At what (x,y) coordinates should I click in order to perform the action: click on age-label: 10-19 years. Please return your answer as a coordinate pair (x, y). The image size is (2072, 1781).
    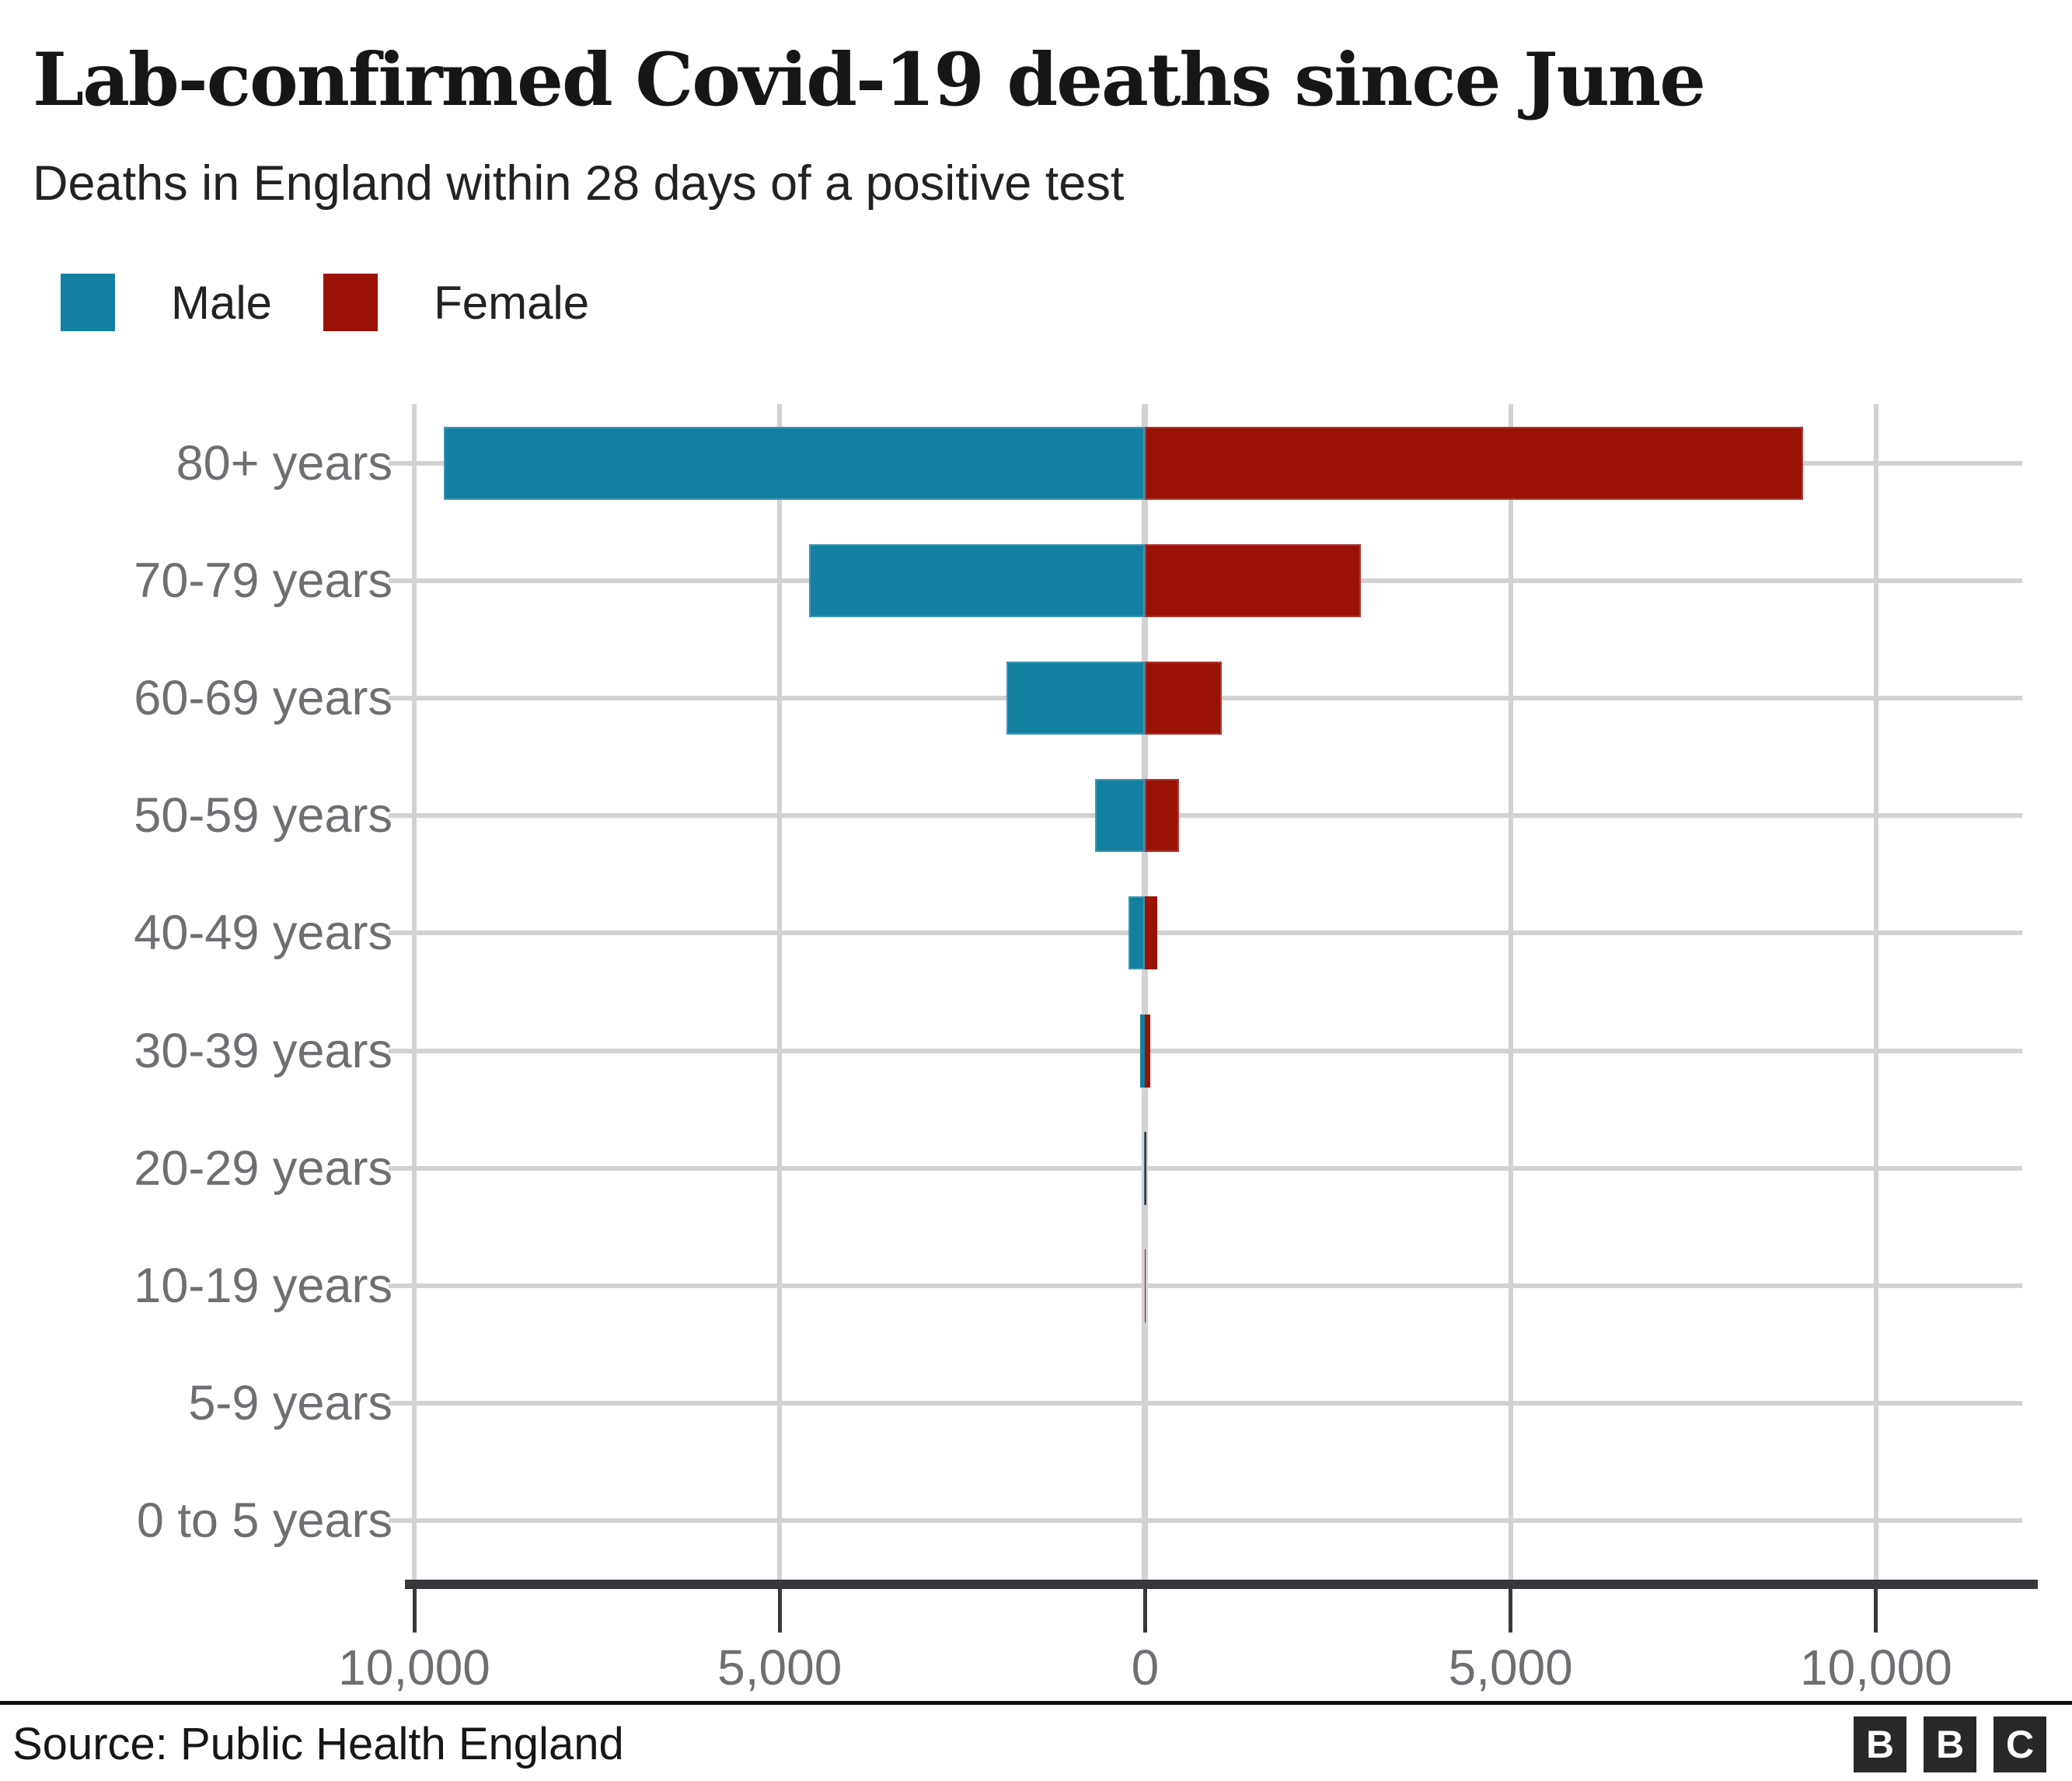
    Looking at the image, I should click on (263, 1286).